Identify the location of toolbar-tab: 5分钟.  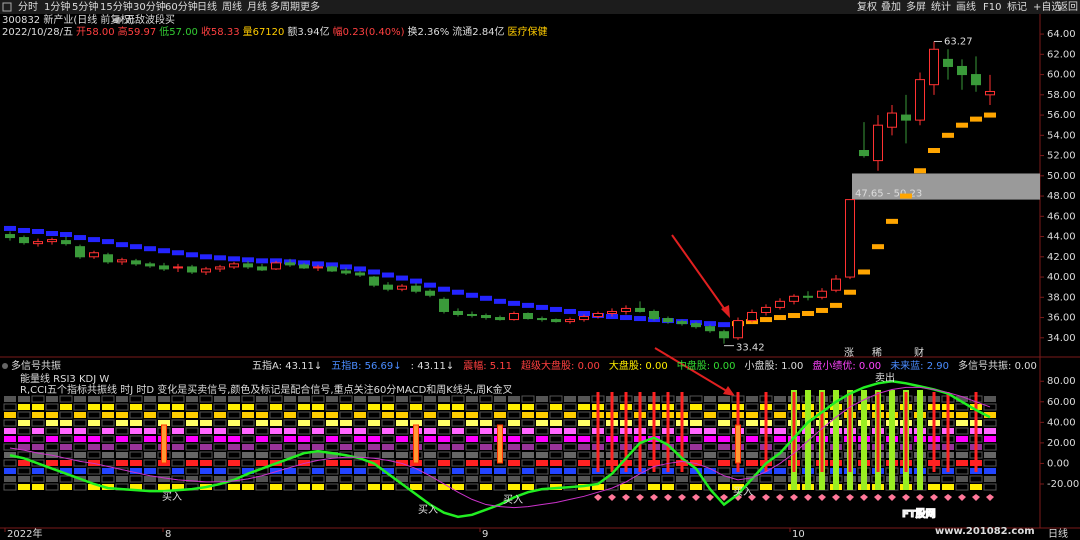
(85, 6).